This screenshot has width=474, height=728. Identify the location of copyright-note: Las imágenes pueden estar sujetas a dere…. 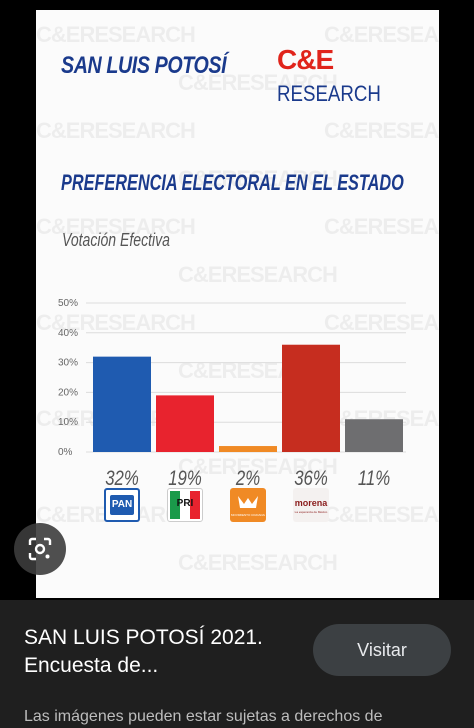
(203, 716).